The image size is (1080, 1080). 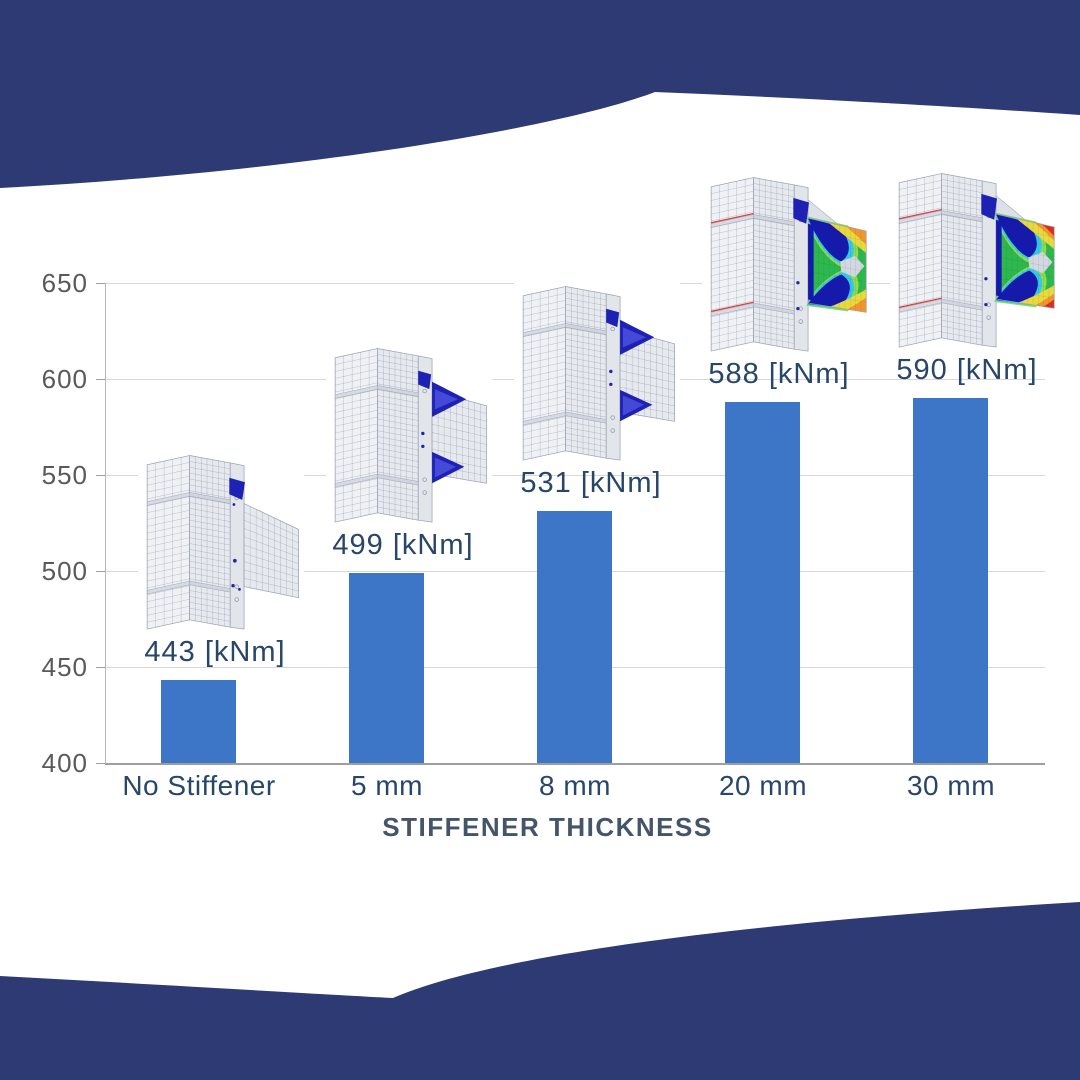 I want to click on y-axis-tick-label: 550, so click(x=64, y=475).